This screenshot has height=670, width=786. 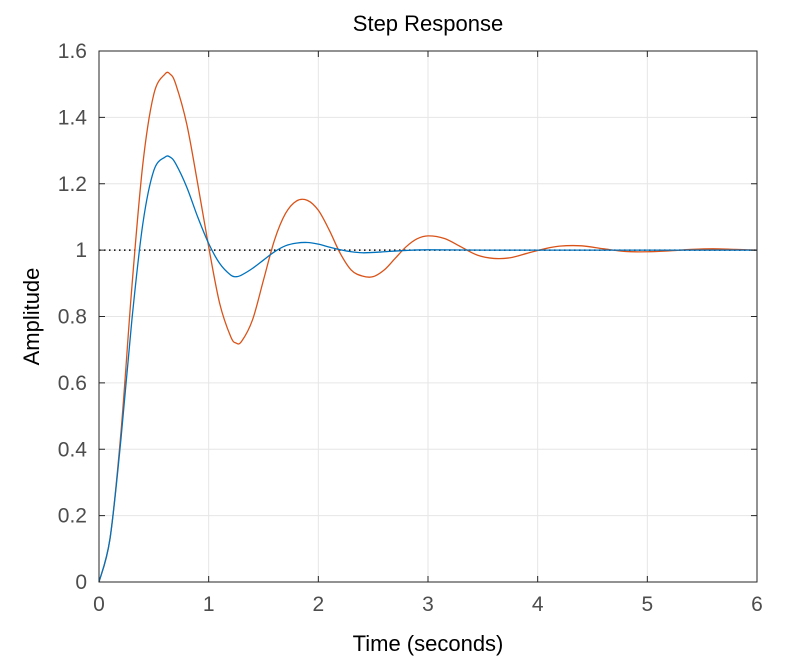 What do you see at coordinates (81, 250) in the screenshot?
I see `y-tick-label: 1` at bounding box center [81, 250].